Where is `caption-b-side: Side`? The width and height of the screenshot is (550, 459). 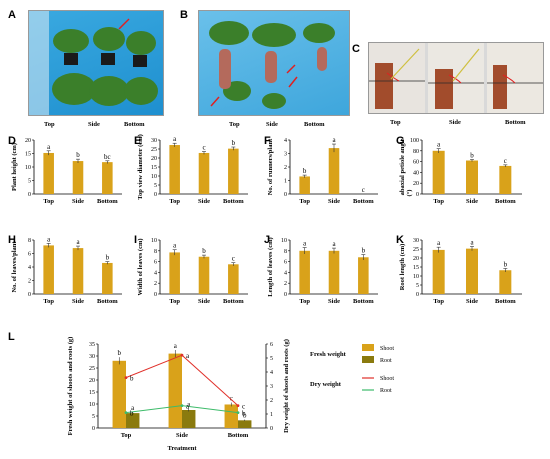 caption-b-side: Side is located at coordinates (272, 124).